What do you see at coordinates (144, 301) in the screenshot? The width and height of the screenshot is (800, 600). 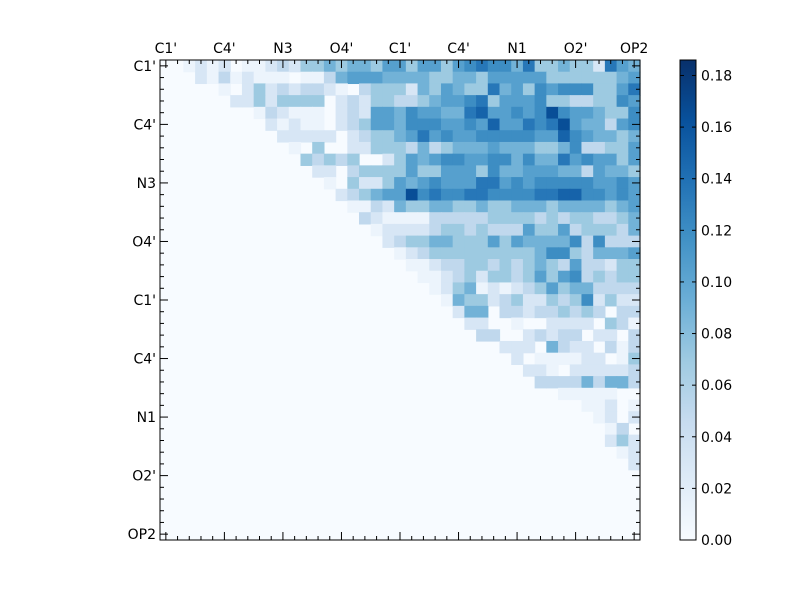 I see `y-tick-label: C1'` at bounding box center [144, 301].